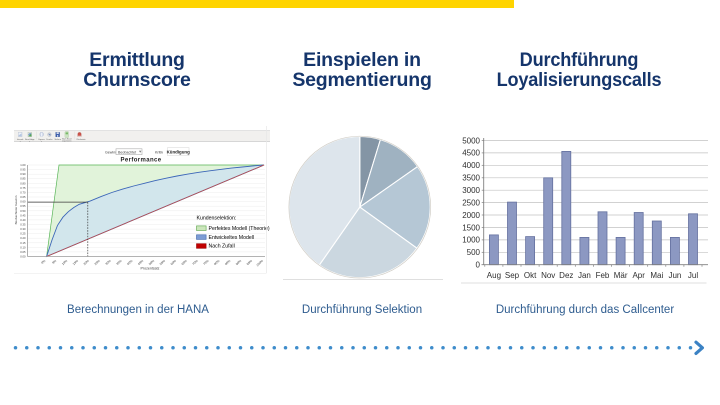 The height and width of the screenshot is (405, 720). Describe the element at coordinates (693, 275) in the screenshot. I see `svg-text: Jul` at that location.